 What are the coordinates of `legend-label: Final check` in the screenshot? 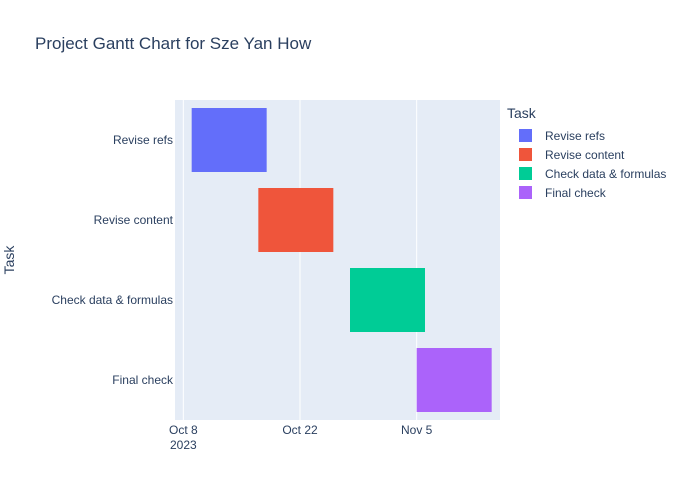 It's located at (575, 192).